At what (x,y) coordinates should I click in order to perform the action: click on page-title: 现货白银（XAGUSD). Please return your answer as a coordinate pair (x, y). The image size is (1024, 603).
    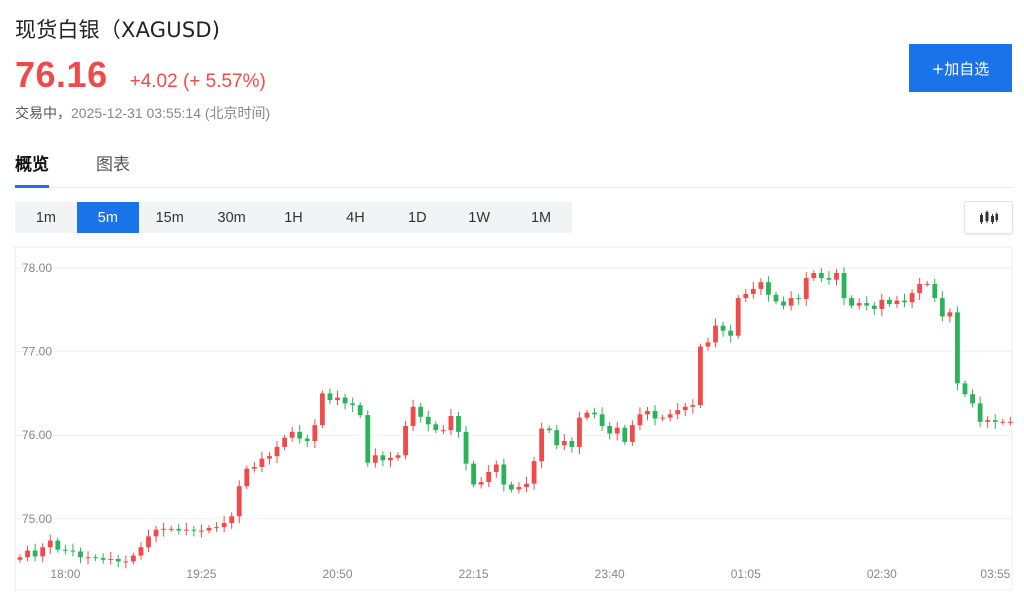
    Looking at the image, I should click on (118, 30).